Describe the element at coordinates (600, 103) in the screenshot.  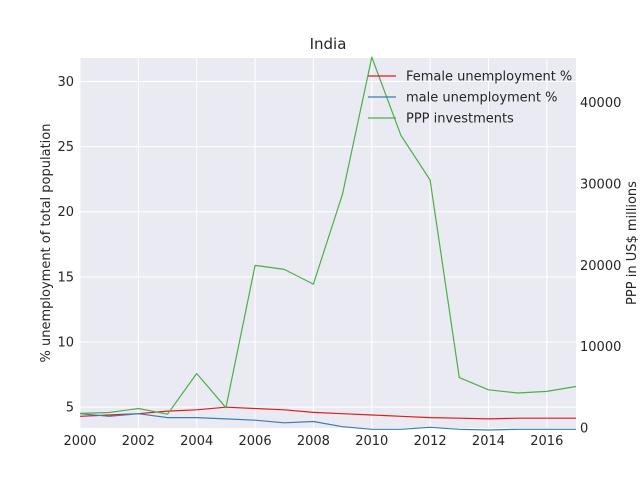
I see `y2-tick-label: 40000` at that location.